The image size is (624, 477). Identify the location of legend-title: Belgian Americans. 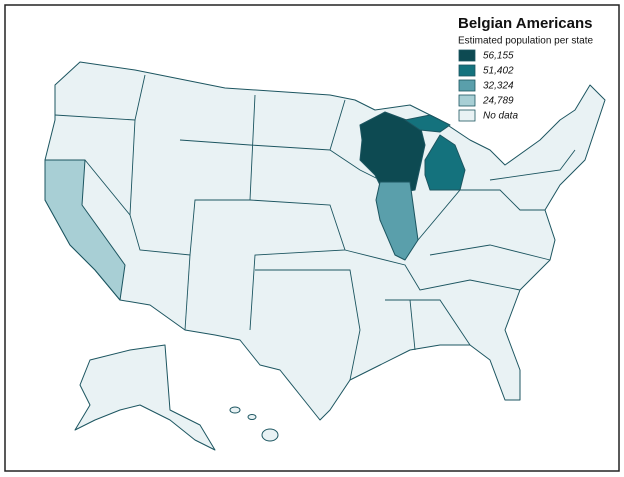
(525, 23).